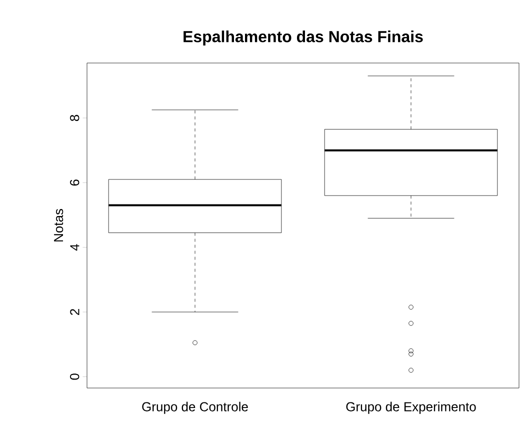  Describe the element at coordinates (59, 225) in the screenshot. I see `y-axis-title: Notas` at that location.